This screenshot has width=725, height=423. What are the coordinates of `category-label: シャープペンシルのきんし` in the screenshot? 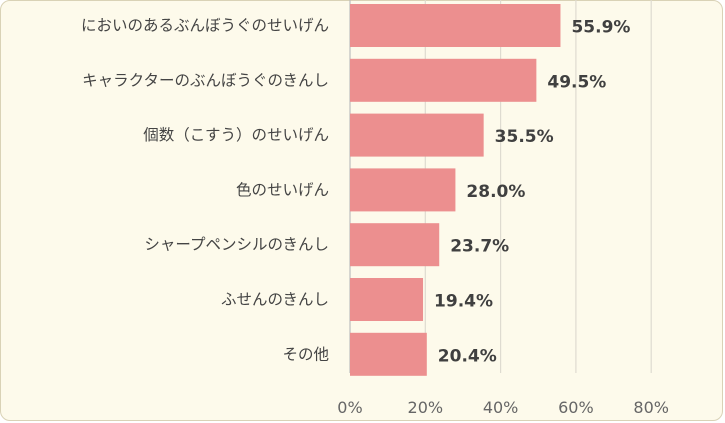 It's located at (236, 245).